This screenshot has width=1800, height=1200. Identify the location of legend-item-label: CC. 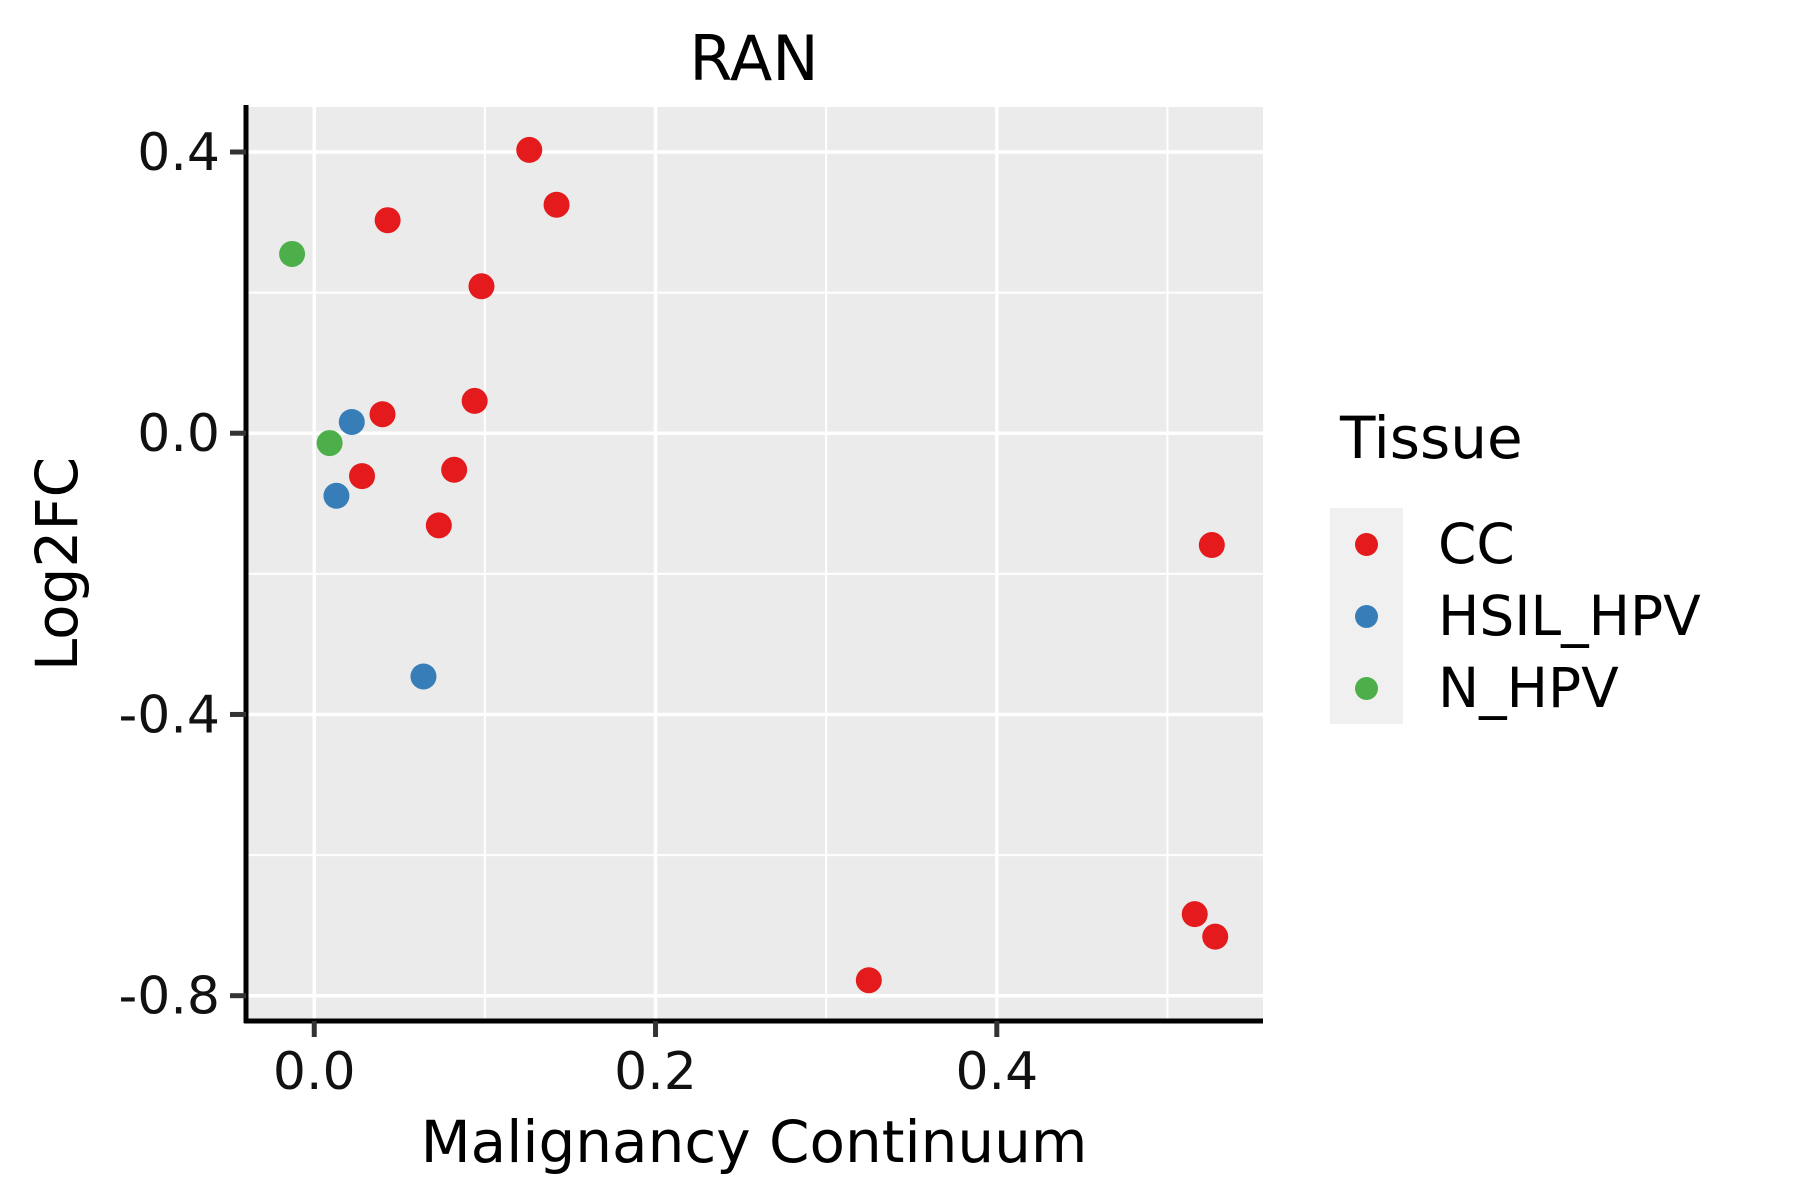
(1476, 544).